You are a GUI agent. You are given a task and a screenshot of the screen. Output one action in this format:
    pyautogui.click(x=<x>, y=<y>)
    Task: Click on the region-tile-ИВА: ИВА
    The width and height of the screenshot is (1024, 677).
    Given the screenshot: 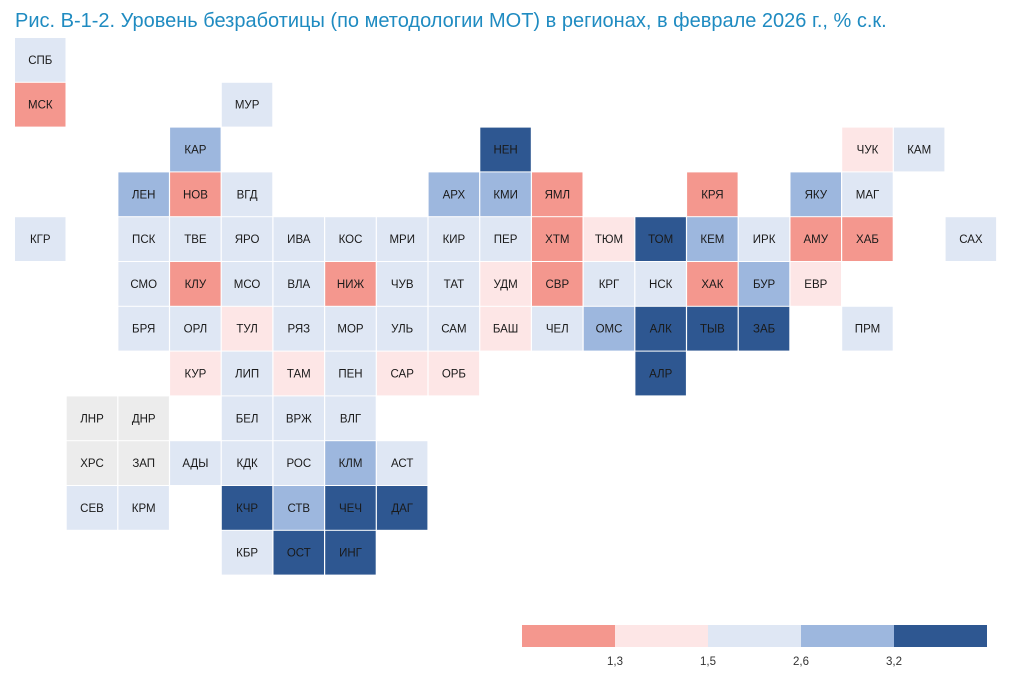 What is the action you would take?
    pyautogui.click(x=298, y=239)
    